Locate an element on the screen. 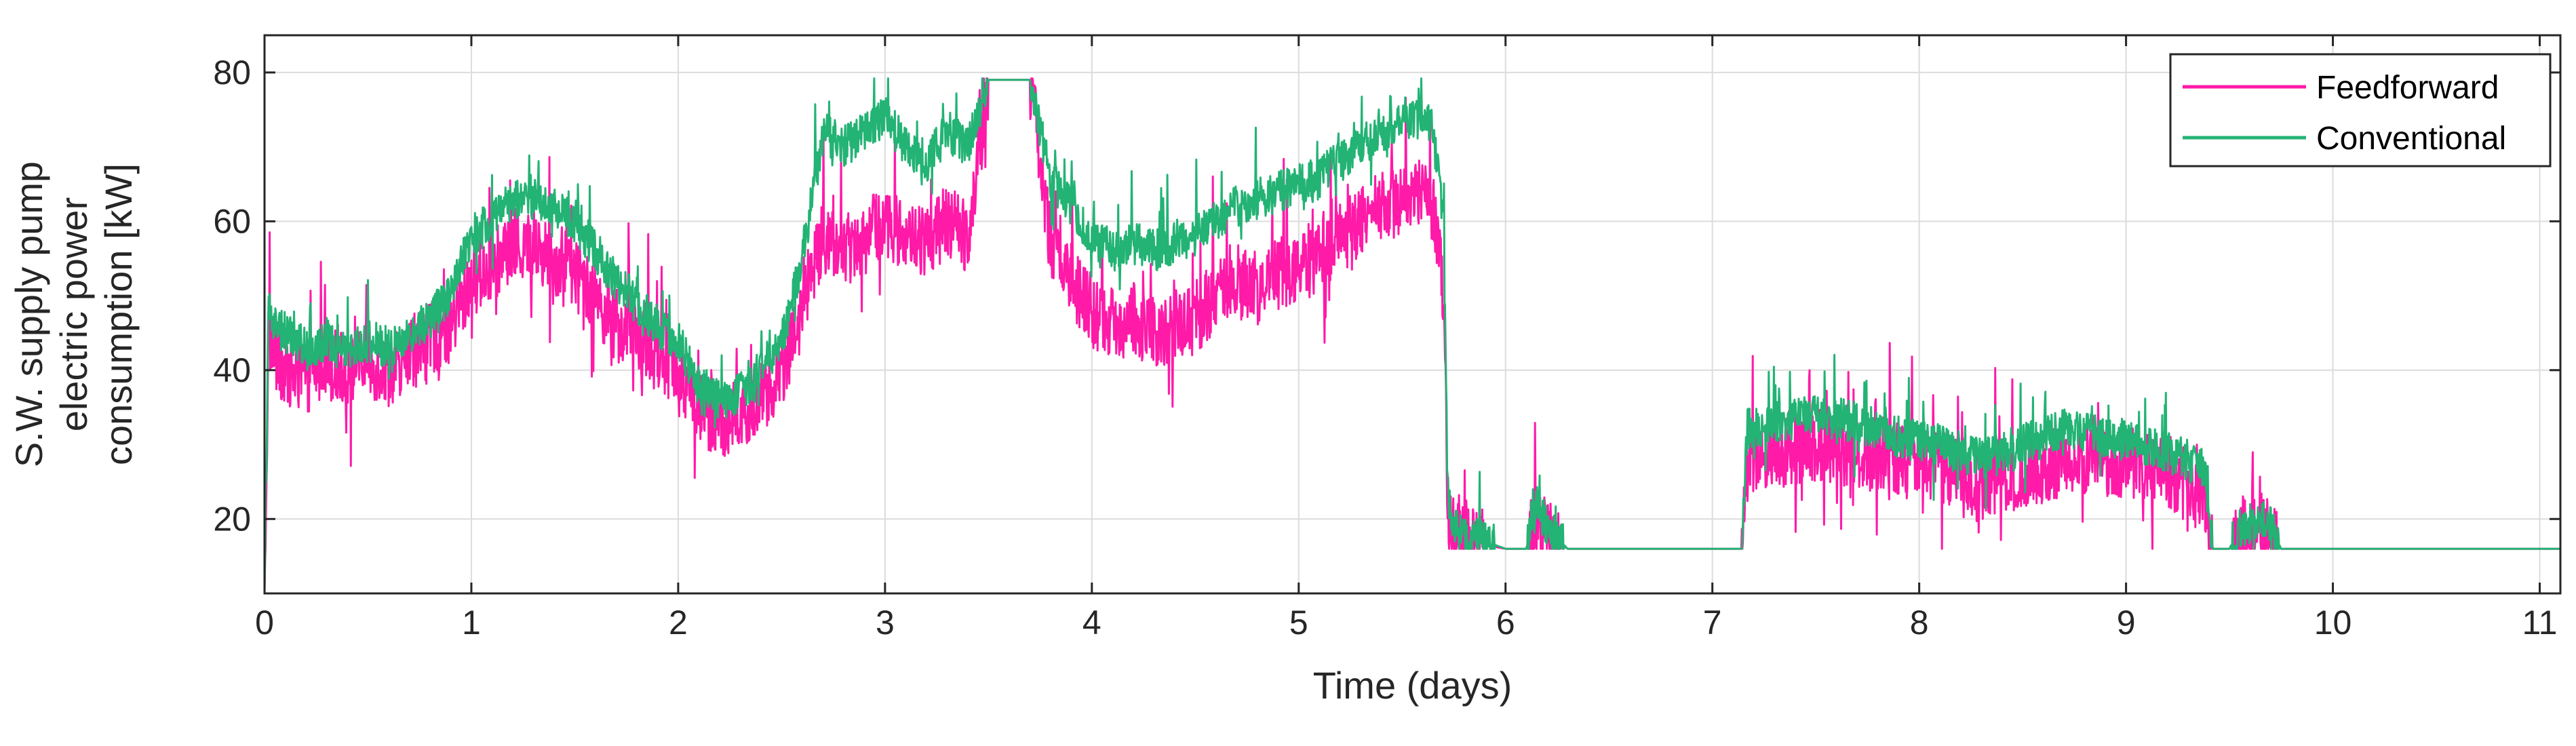  legend-box is located at coordinates (2360, 111).